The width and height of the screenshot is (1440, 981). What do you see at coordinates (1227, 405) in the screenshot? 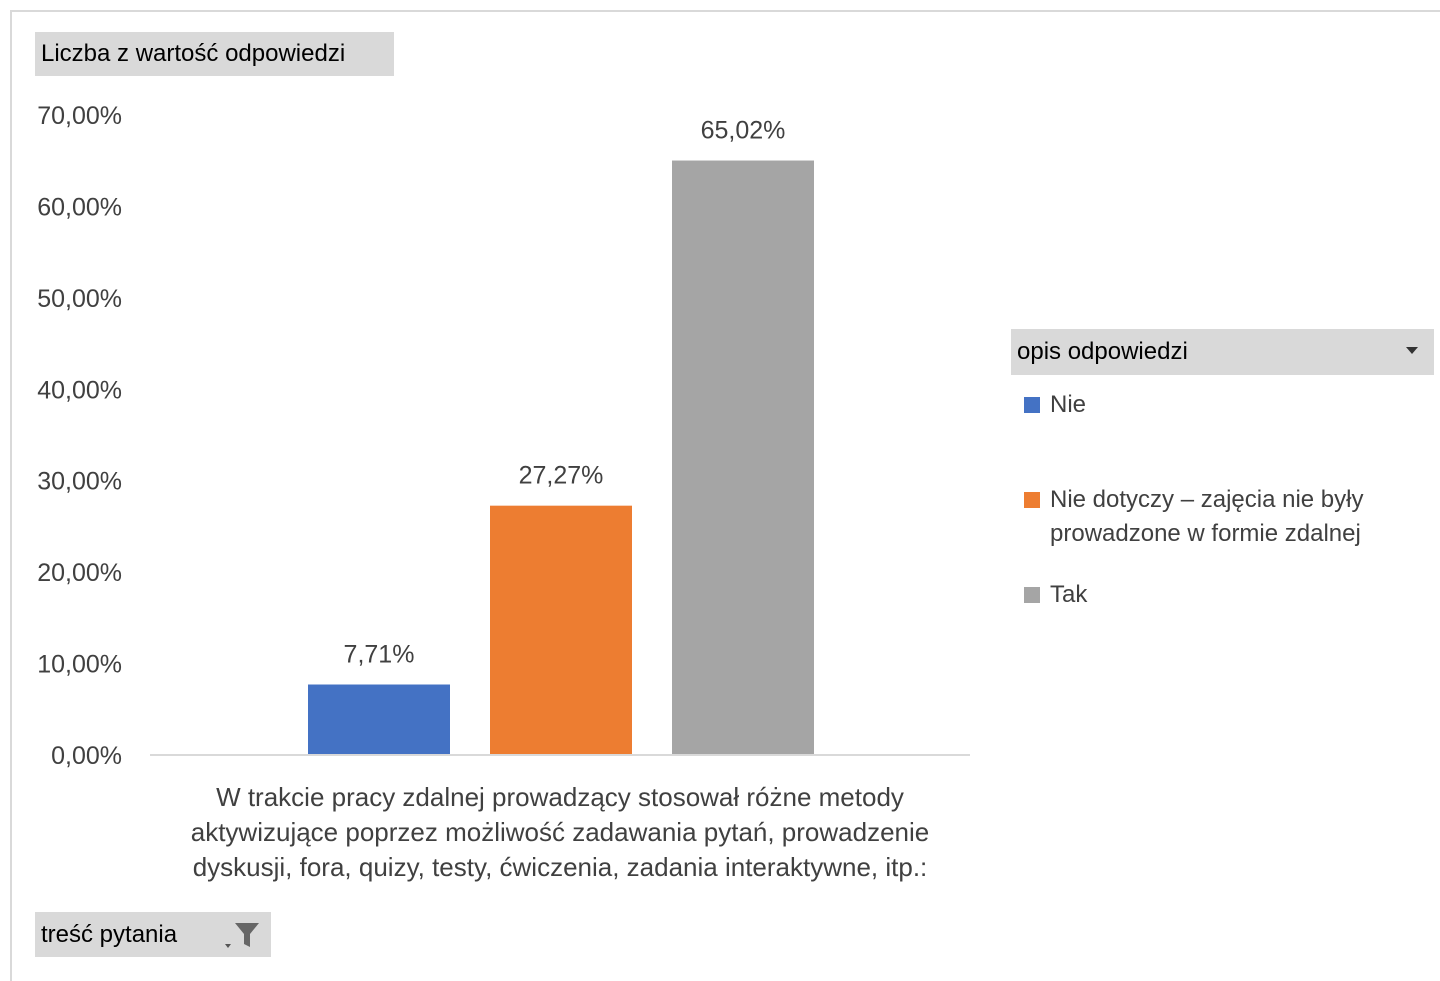
I see `legend-item-nie: Nie` at bounding box center [1227, 405].